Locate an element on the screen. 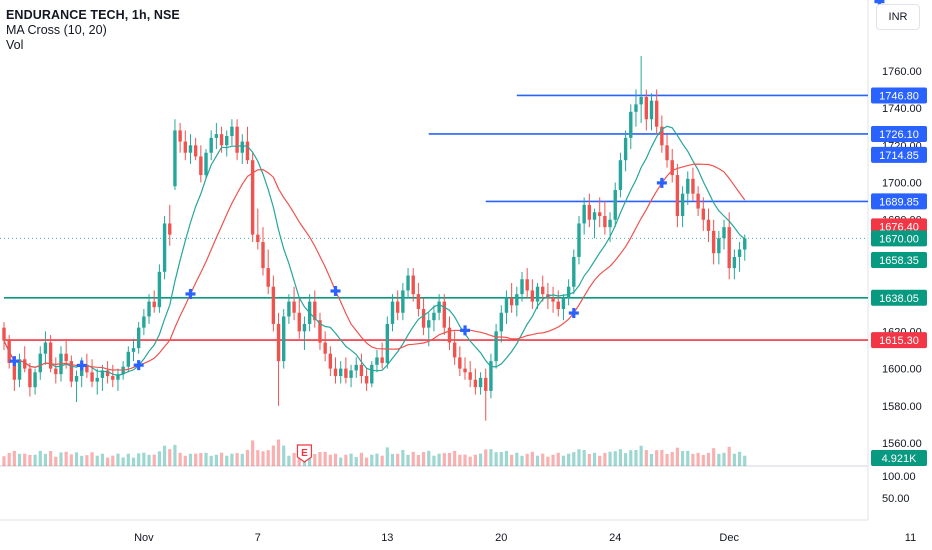 The height and width of the screenshot is (550, 932). volume-axis: 50.00 100.00 is located at coordinates (899, 488).